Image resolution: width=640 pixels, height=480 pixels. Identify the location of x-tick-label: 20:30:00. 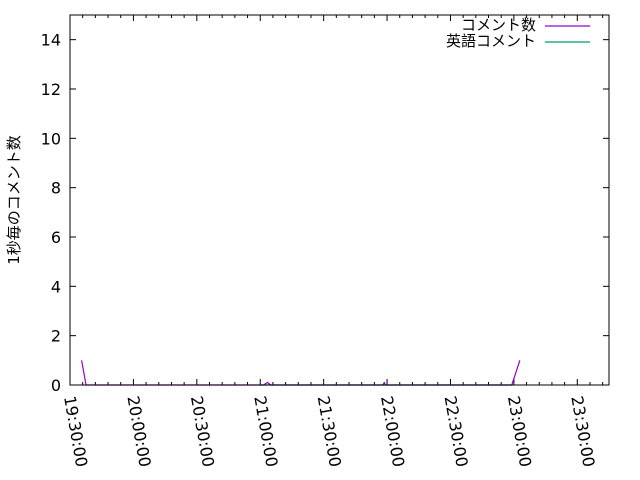
(202, 431).